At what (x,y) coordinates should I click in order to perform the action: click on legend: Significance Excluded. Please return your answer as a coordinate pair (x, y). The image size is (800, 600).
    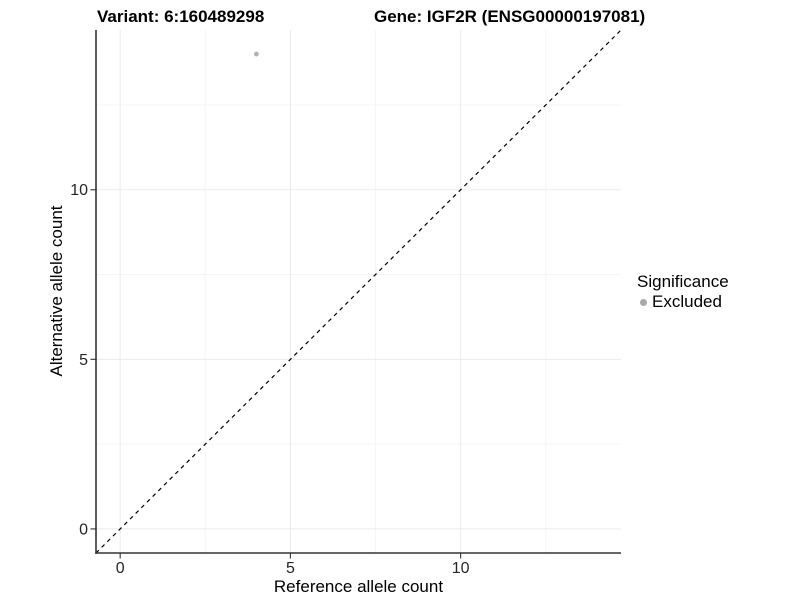
    Looking at the image, I should click on (683, 292).